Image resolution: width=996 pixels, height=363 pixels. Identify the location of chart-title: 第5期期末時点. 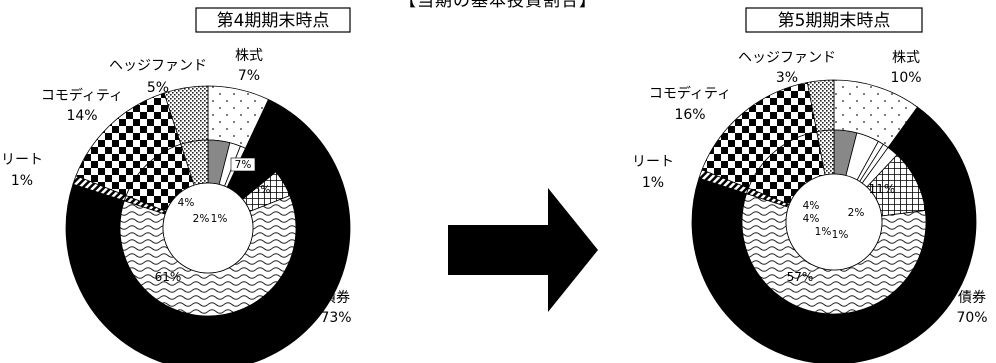
(834, 21).